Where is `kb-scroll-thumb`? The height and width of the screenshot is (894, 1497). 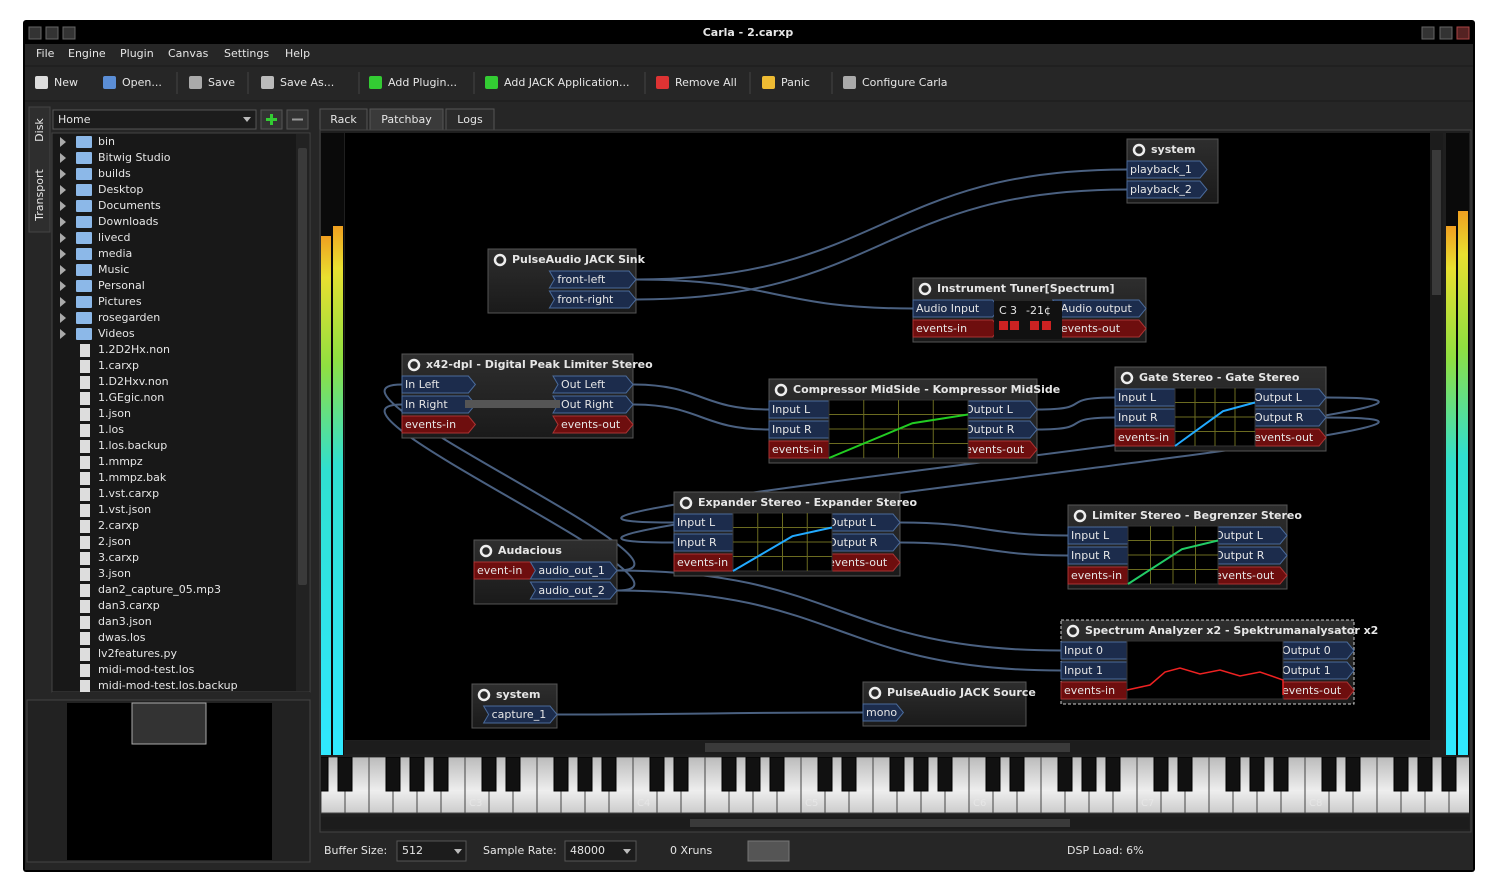
kb-scroll-thumb is located at coordinates (880, 823).